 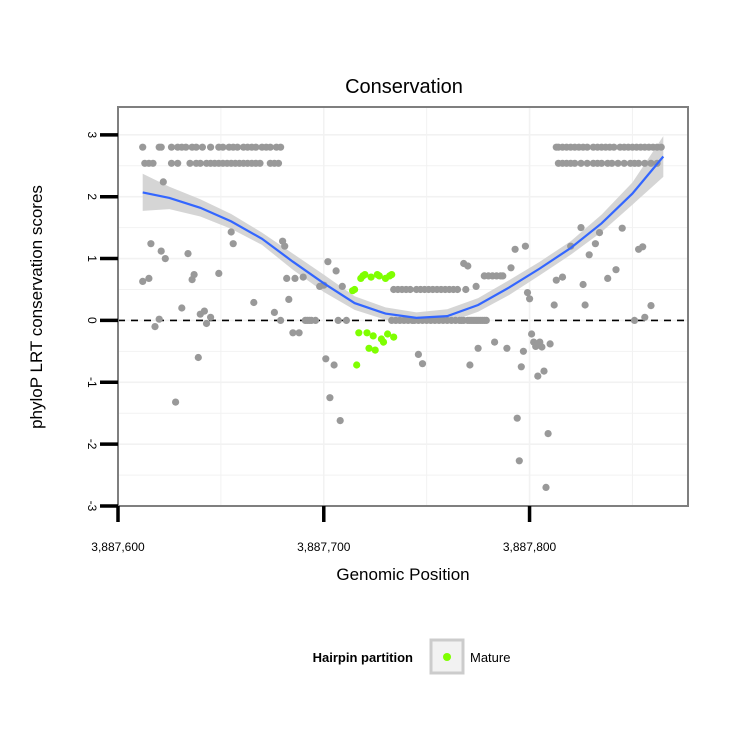 I want to click on y-tick-label: 3, so click(x=92, y=134).